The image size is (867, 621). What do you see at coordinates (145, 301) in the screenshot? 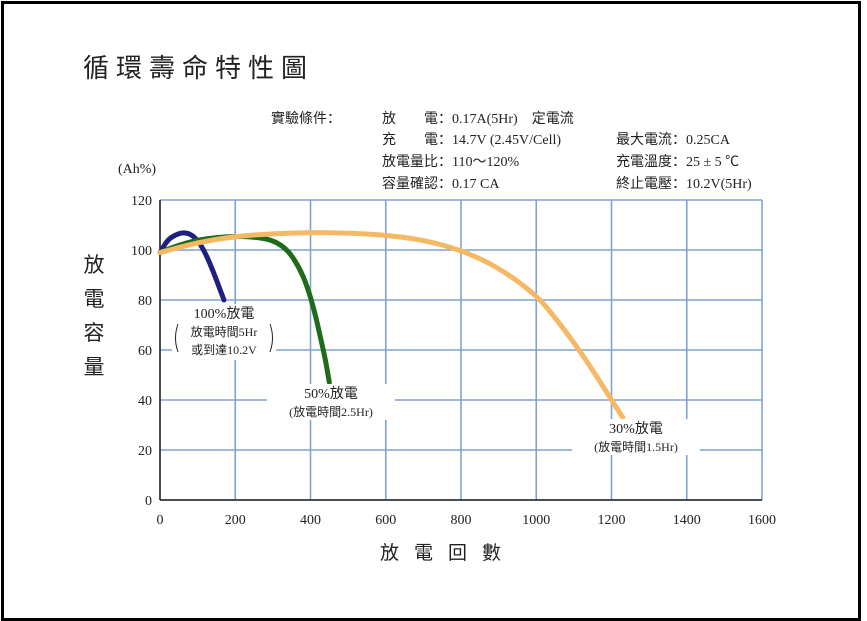
I see `y-tick-label: 80` at bounding box center [145, 301].